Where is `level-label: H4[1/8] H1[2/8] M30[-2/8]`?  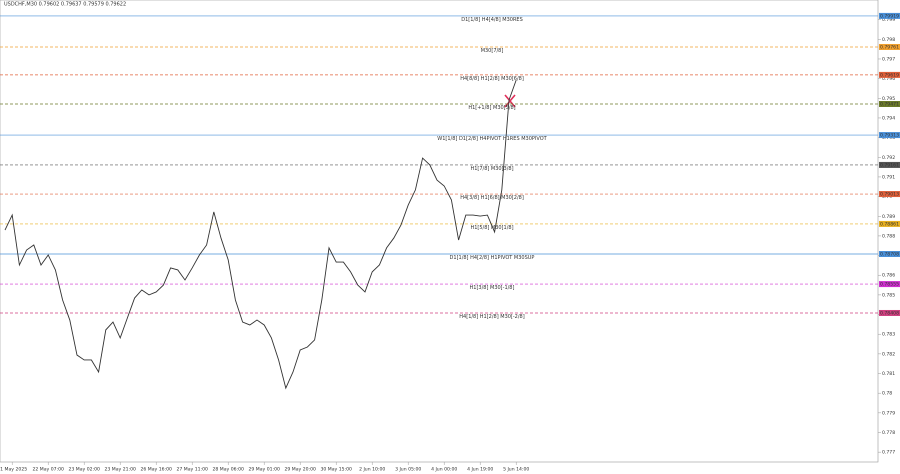 level-label: H4[1/8] H1[2/8] M30[-2/8] is located at coordinates (491, 317).